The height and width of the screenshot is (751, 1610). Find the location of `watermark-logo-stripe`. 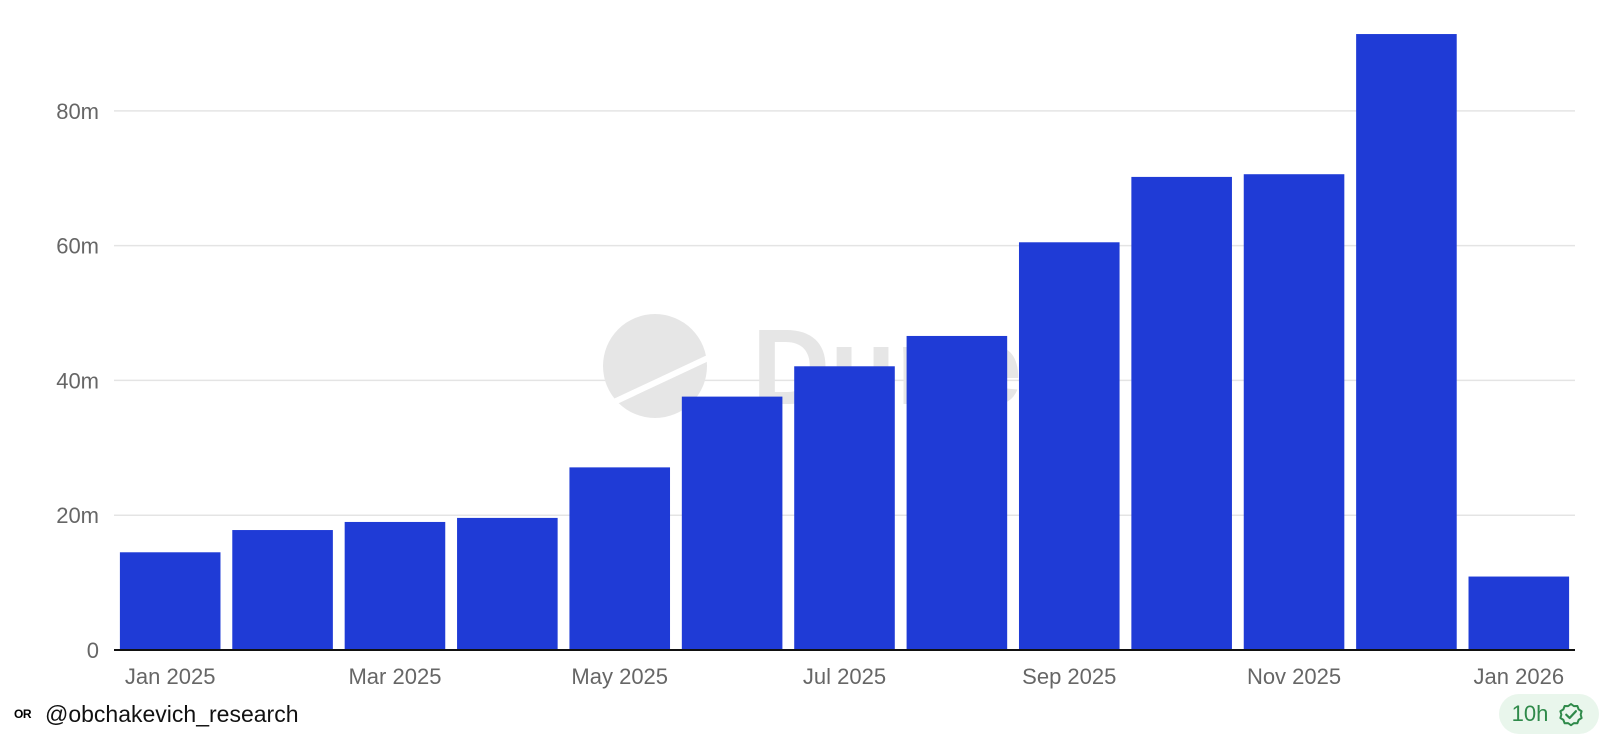

watermark-logo-stripe is located at coordinates (660, 380).